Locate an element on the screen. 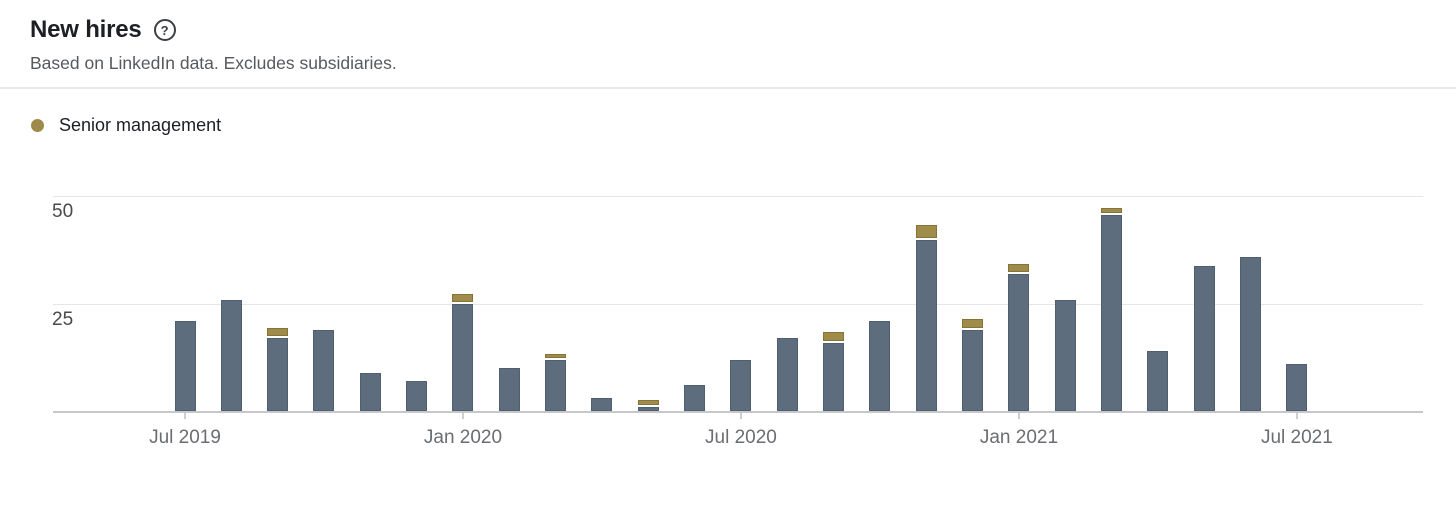 Image resolution: width=1456 pixels, height=507 pixels. bar-sep-2020 is located at coordinates (834, 303).